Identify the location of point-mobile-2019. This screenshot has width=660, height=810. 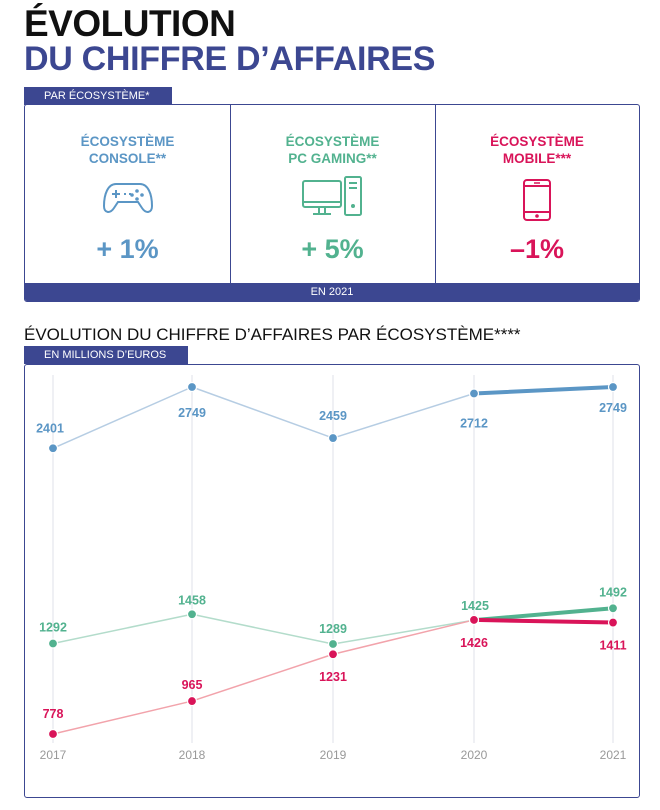
(333, 654).